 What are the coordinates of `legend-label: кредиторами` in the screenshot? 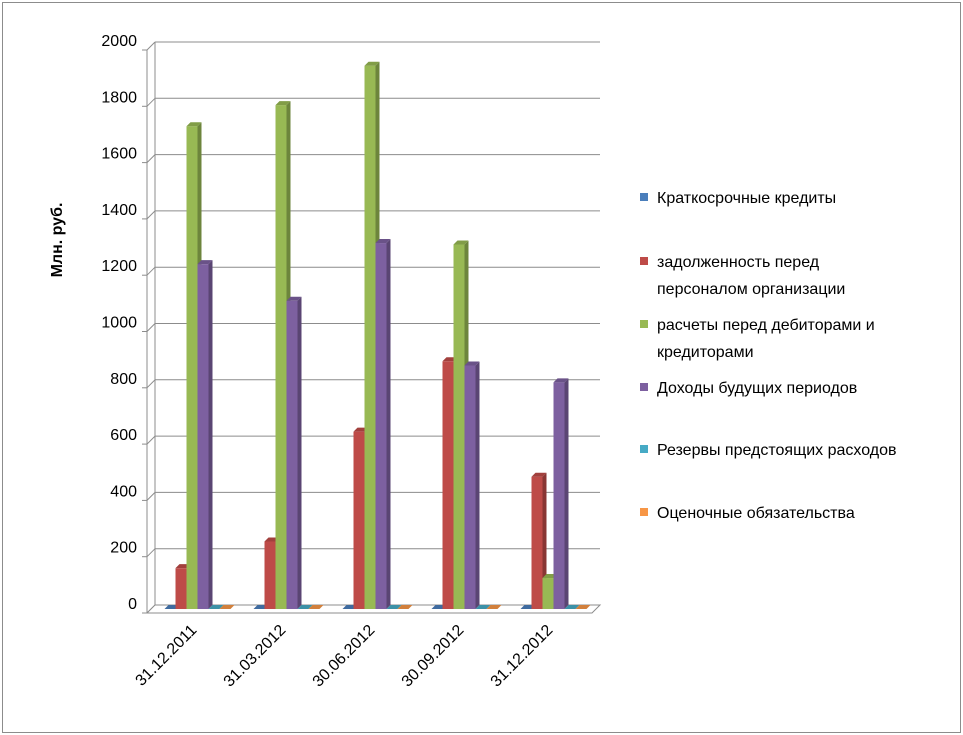 It's located at (705, 352).